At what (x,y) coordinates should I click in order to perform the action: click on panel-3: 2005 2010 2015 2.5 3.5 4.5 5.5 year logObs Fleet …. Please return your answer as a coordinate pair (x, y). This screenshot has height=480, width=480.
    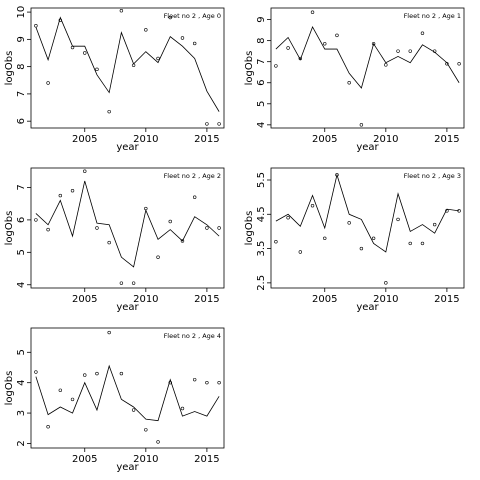
    Looking at the image, I should click on (354, 240).